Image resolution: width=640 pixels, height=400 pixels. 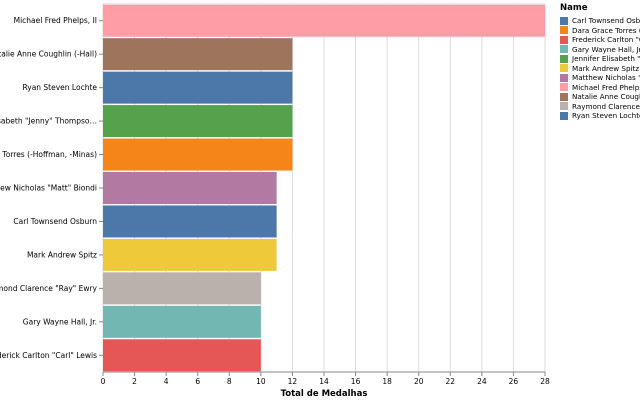 What do you see at coordinates (229, 381) in the screenshot?
I see `x-tick-label: 8` at bounding box center [229, 381].